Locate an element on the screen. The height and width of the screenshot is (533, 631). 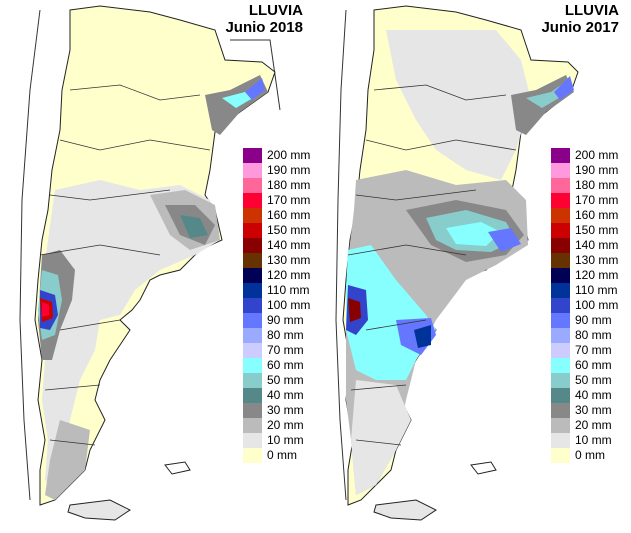
legend-entry: 200 mm is located at coordinates (587, 155).